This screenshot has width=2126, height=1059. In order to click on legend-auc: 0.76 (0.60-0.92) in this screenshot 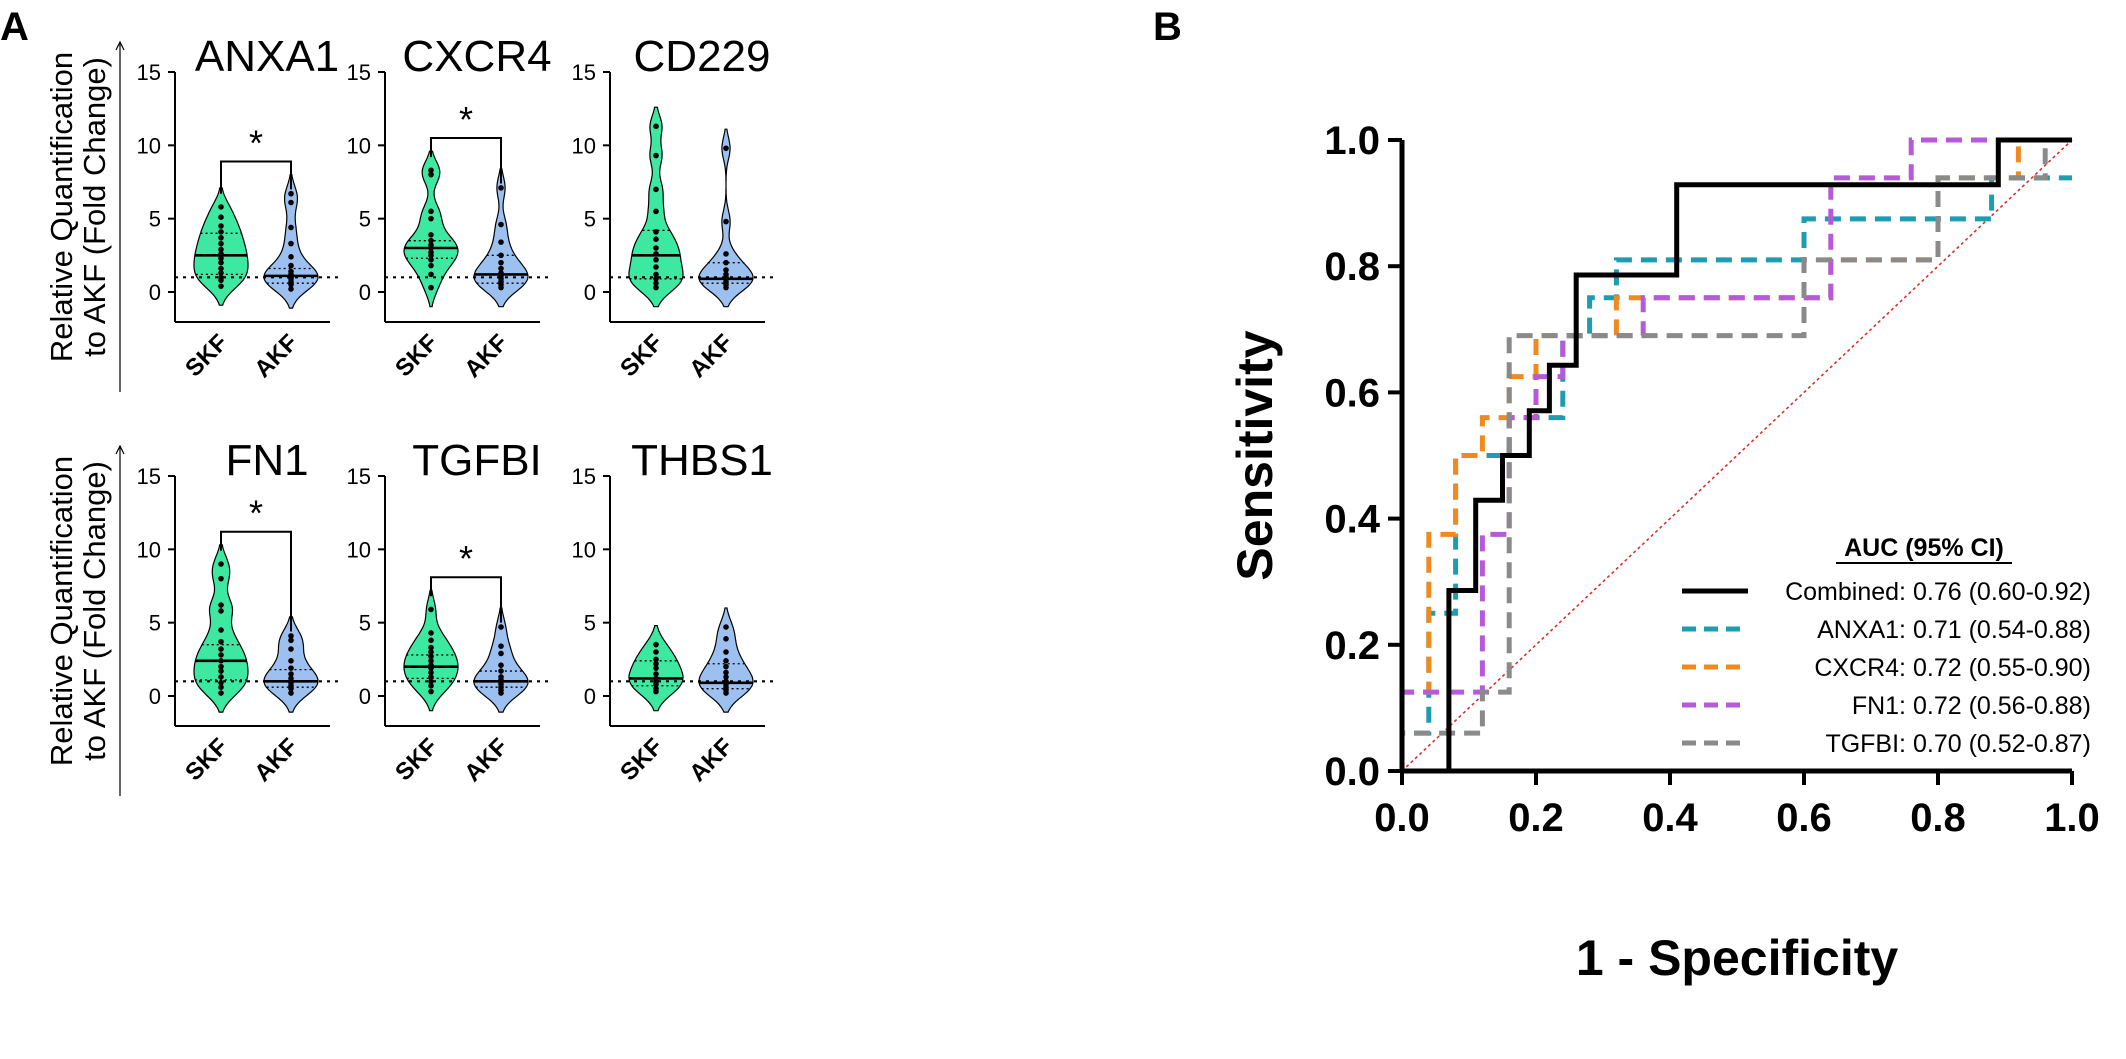, I will do `click(2002, 592)`.